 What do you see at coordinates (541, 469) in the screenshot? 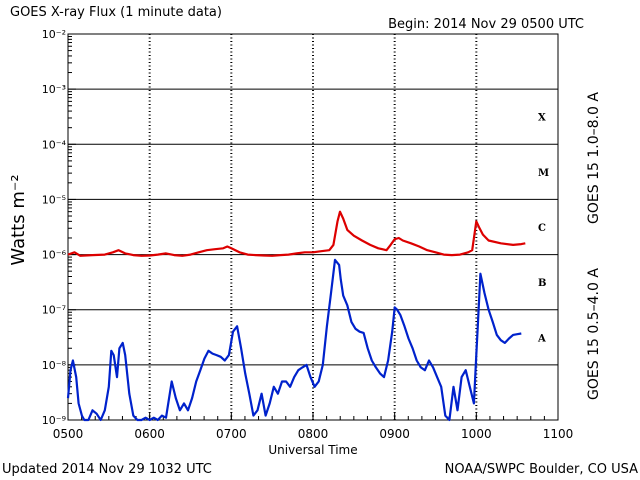
I see `source-label: NOAA/SWPC Boulder, CO USA` at bounding box center [541, 469].